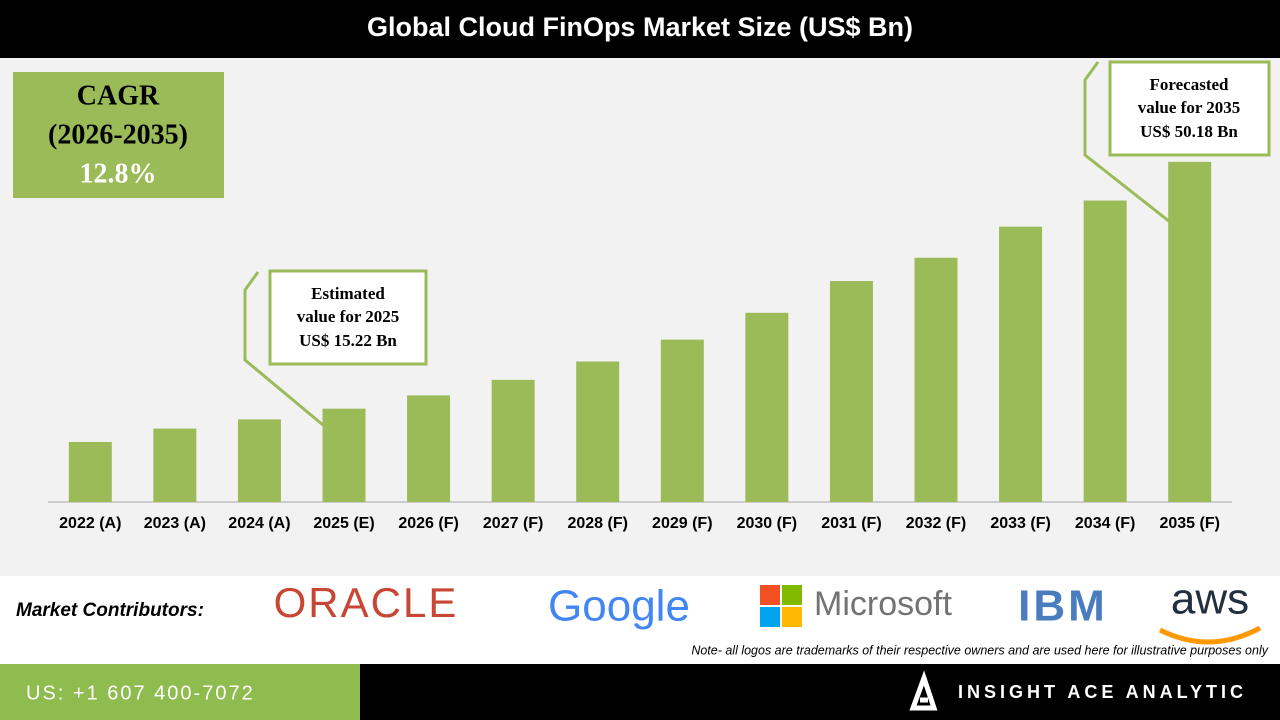 The height and width of the screenshot is (720, 1280). What do you see at coordinates (110, 610) in the screenshot?
I see `contributors-label: Market Contributors:` at bounding box center [110, 610].